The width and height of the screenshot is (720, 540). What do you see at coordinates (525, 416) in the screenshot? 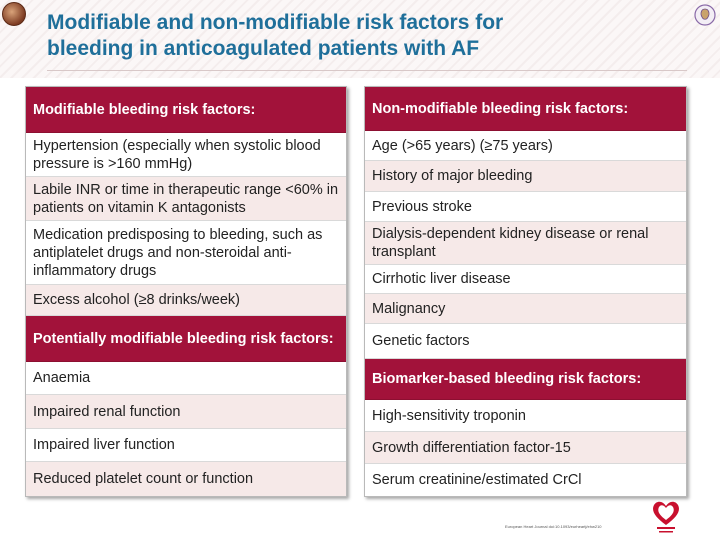
I see `table-row: High-sensitivity troponin` at bounding box center [525, 416].